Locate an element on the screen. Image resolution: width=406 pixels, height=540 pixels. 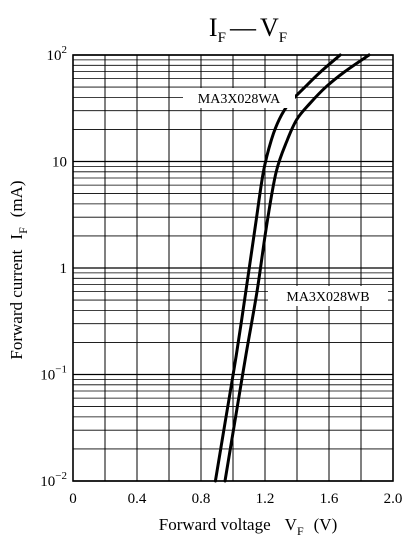
x-tick-label: 1.6 is located at coordinates (329, 499).